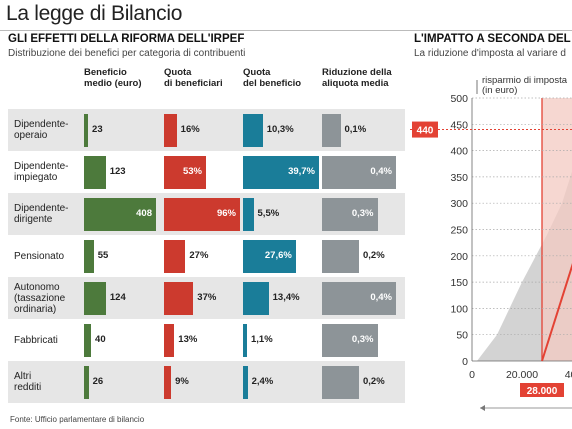 This screenshot has width=572, height=429. What do you see at coordinates (192, 171) in the screenshot?
I see `value-label: 53%` at bounding box center [192, 171].